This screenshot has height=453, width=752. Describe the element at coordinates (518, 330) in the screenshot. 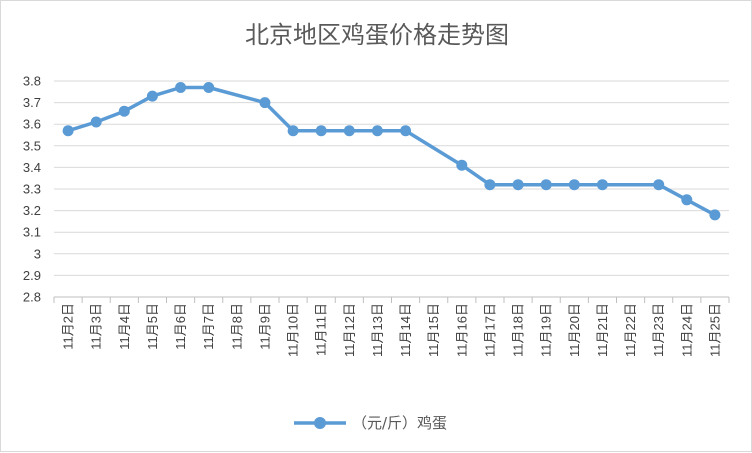

I see `x-tick-label: 11月18日` at that location.